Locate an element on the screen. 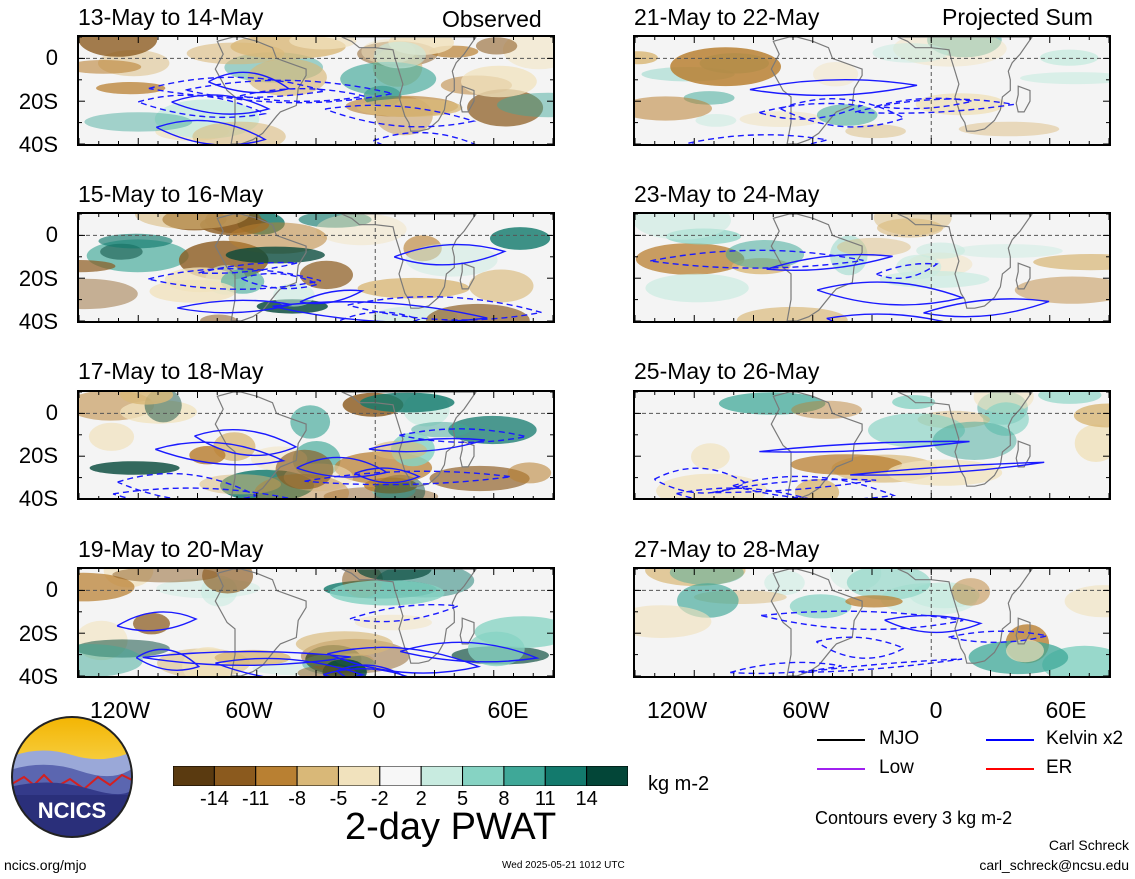  logo-text: NCICS is located at coordinates (72, 810).